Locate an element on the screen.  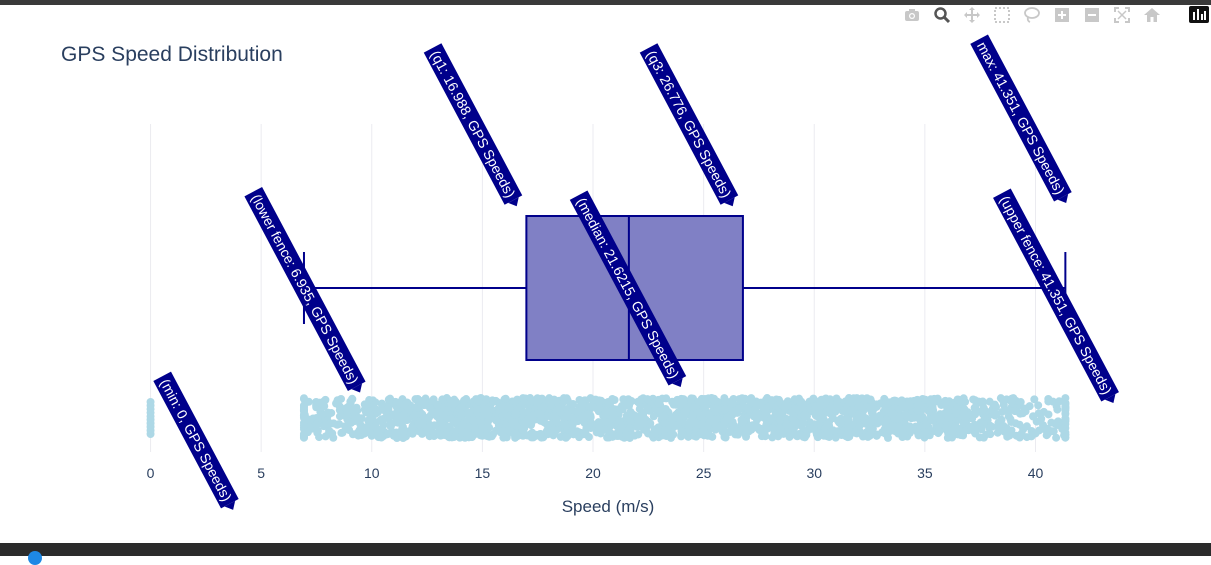
x-tick-label: 40 is located at coordinates (1036, 473).